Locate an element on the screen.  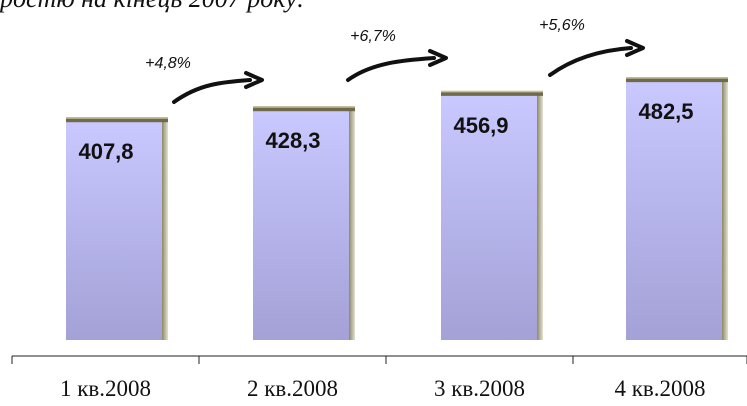
x-tick-label-4: 4 кв.2008 is located at coordinates (659, 388).